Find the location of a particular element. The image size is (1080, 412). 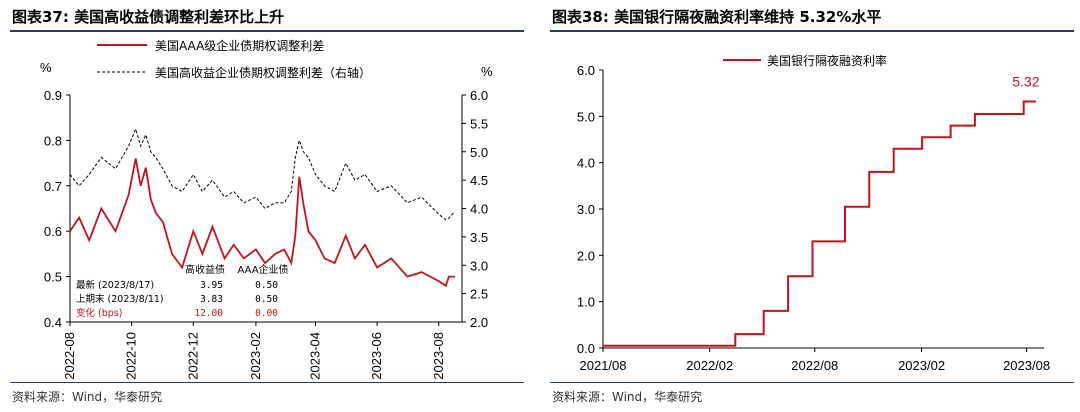

table-cell: 12.00 is located at coordinates (208, 313).